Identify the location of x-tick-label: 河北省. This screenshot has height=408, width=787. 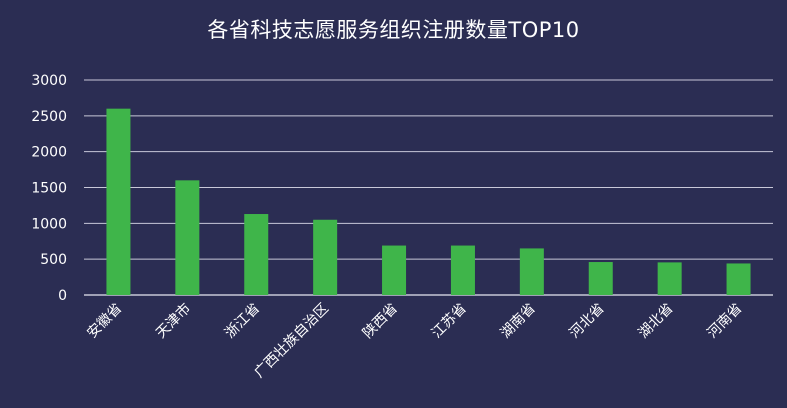
(587, 321).